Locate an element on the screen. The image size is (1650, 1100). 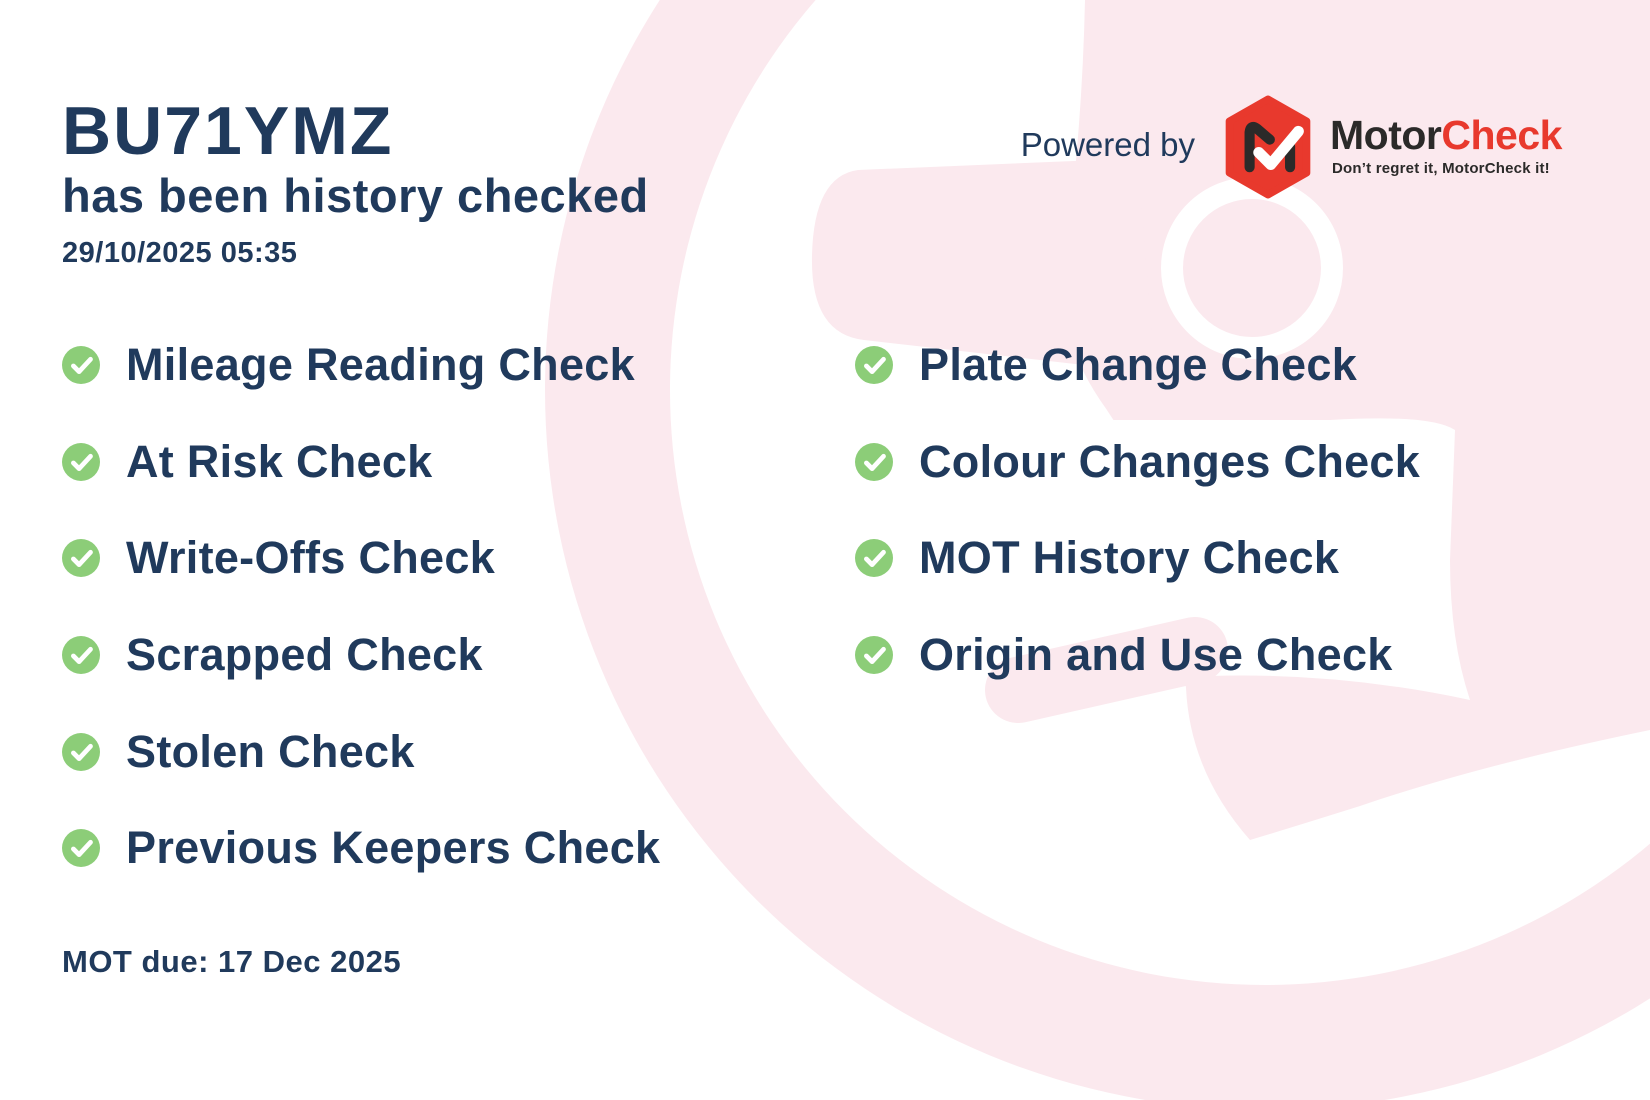
check-label: Previous Keepers Check is located at coordinates (393, 847).